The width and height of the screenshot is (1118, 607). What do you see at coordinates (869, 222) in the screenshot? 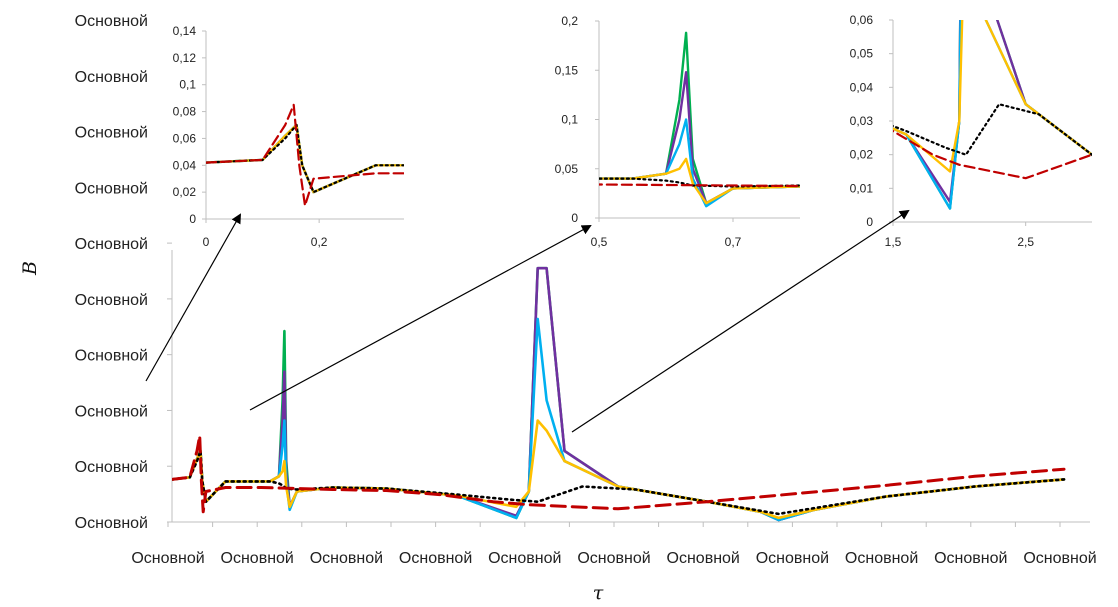
I see `inset-2-y-tick-label: 0` at bounding box center [869, 222].